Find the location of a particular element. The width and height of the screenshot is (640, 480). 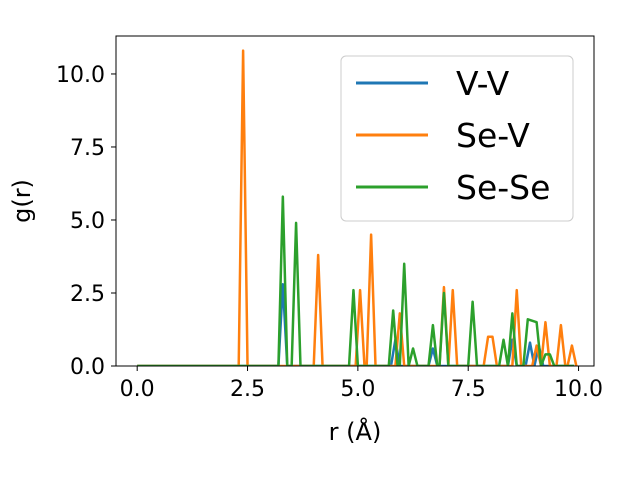

legend-box is located at coordinates (457, 138).